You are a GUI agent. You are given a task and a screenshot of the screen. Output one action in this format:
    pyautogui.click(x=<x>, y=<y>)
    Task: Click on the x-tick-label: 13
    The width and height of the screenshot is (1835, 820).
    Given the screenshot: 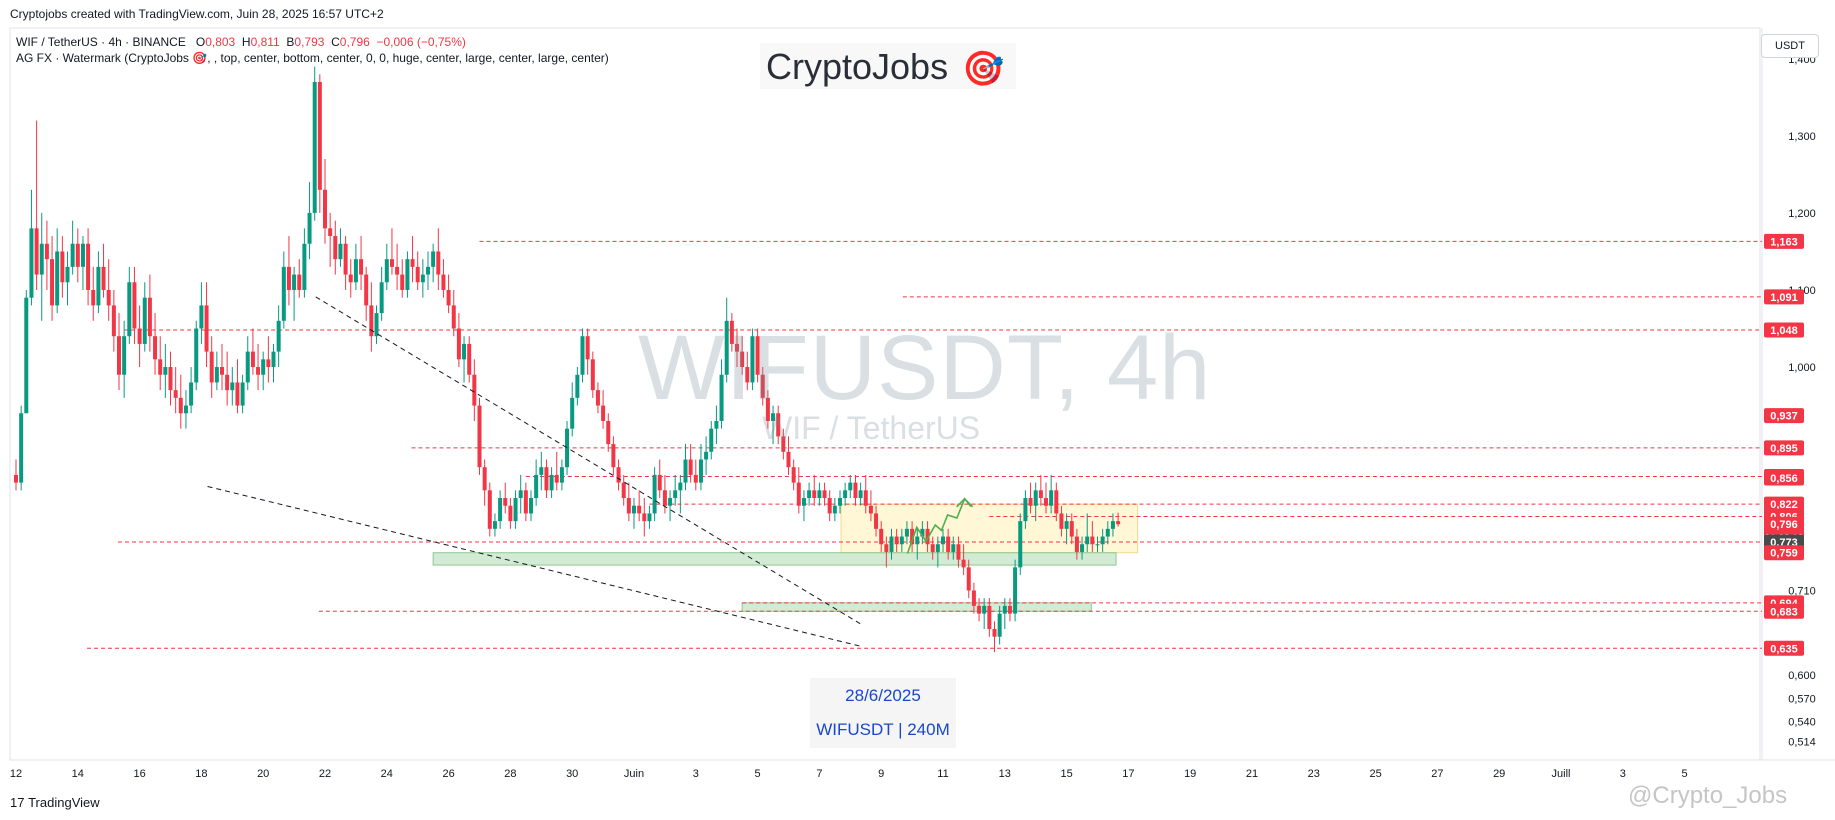 What is the action you would take?
    pyautogui.click(x=1005, y=774)
    